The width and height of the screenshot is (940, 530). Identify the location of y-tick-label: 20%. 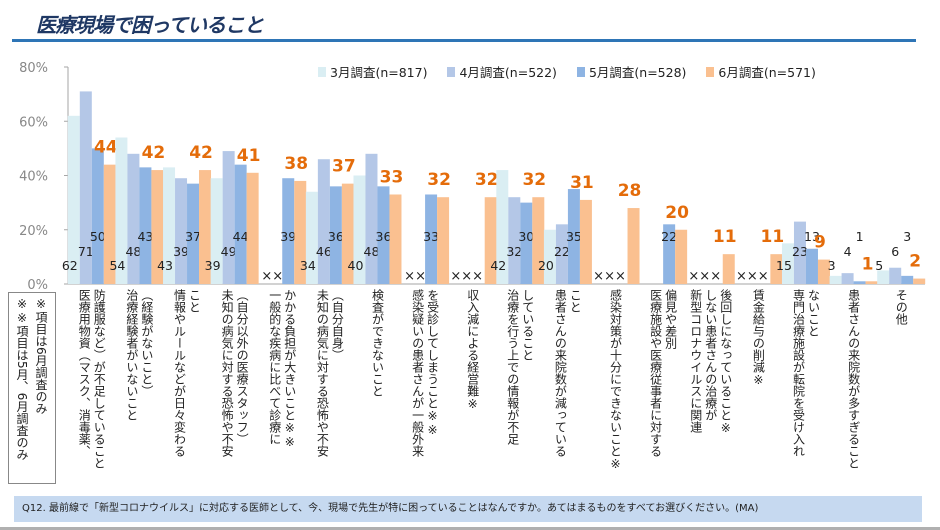
(33, 231).